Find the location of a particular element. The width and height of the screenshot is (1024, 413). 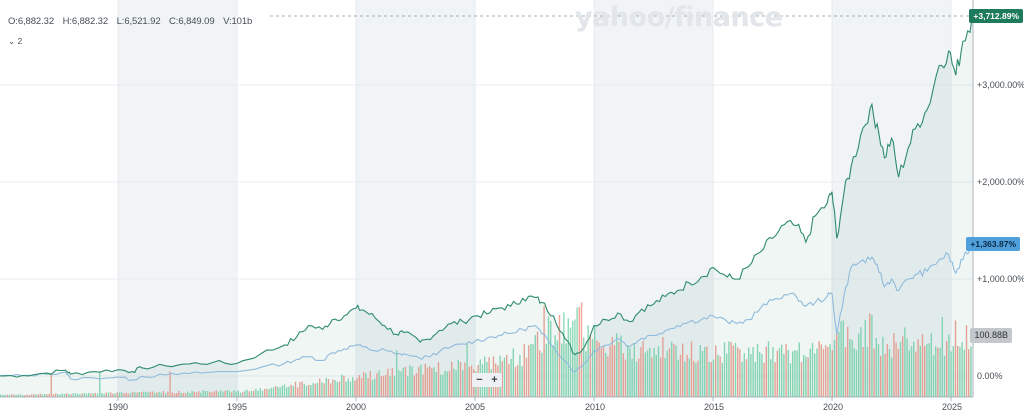

x-tick-2000: 2000 is located at coordinates (356, 407).